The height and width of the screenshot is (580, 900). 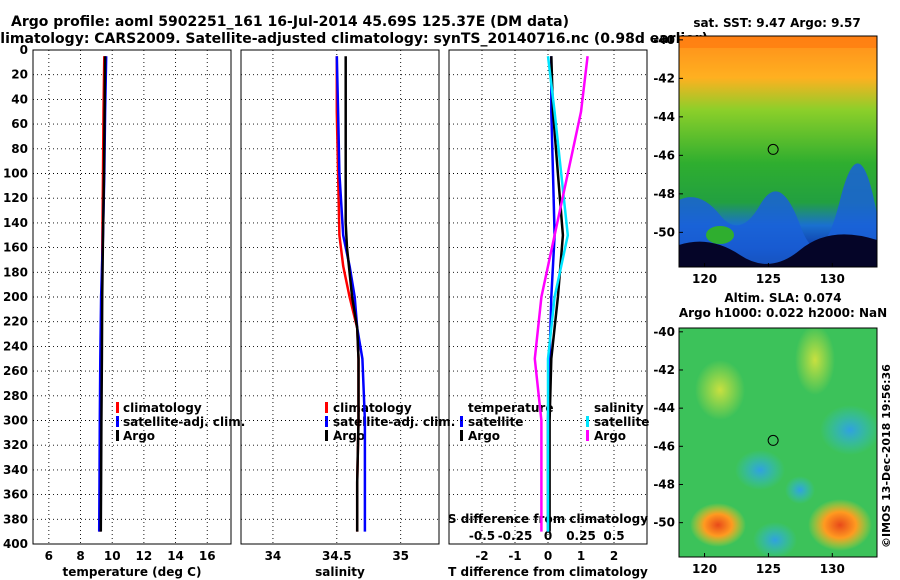 I want to click on sst-map-panel: sat. SST: 9.47 Argo: 9.57, so click(x=778, y=142).